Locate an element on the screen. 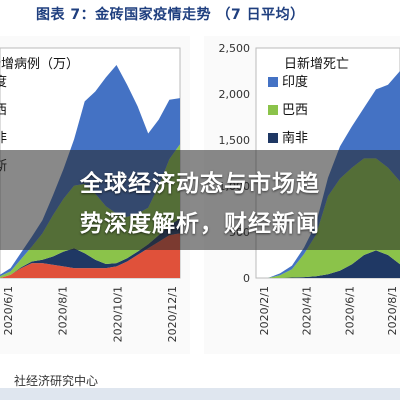  chart-title: 日新增死亡 is located at coordinates (316, 64).